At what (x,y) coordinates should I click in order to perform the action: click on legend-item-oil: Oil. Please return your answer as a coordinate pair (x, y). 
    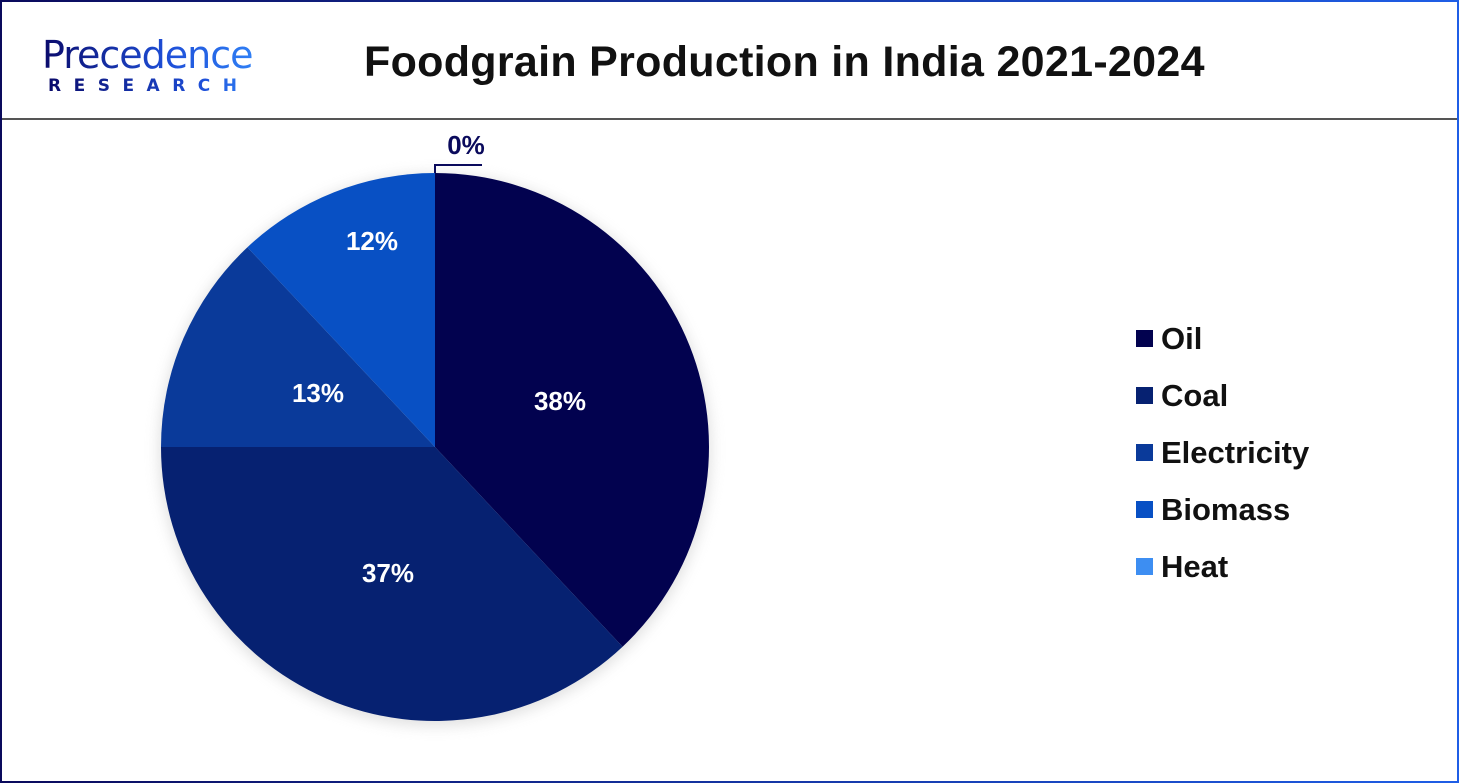
    Looking at the image, I should click on (1222, 338).